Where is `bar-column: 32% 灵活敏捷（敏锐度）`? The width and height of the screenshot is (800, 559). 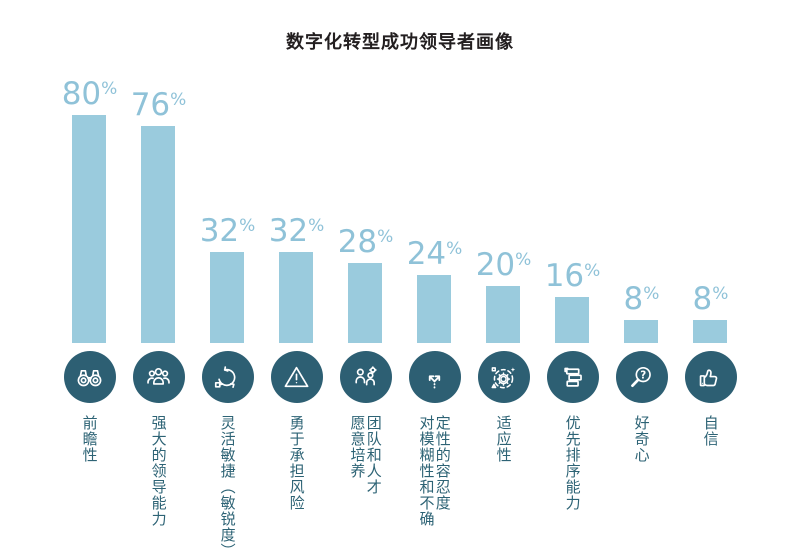 bar-column: 32% 灵活敏捷（敏锐度） is located at coordinates (227, 319).